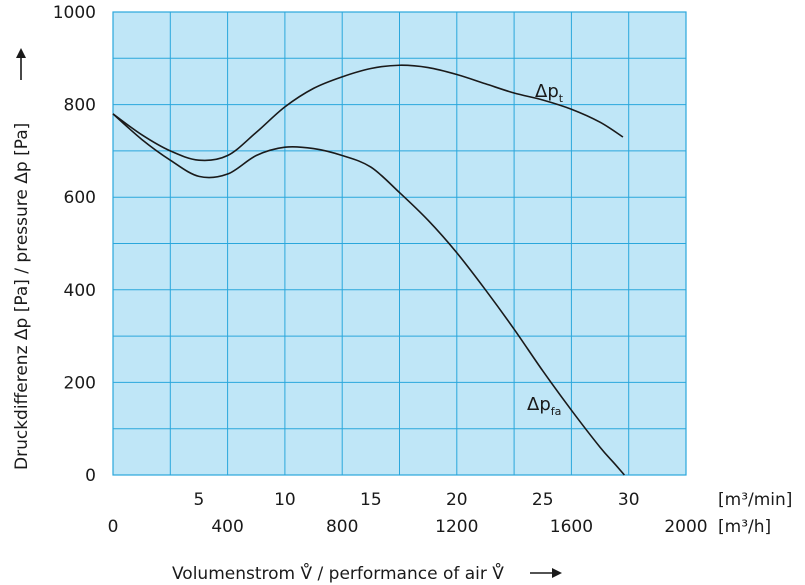  Describe the element at coordinates (456, 527) in the screenshot. I see `x-tick-label-m3h: 1200` at that location.